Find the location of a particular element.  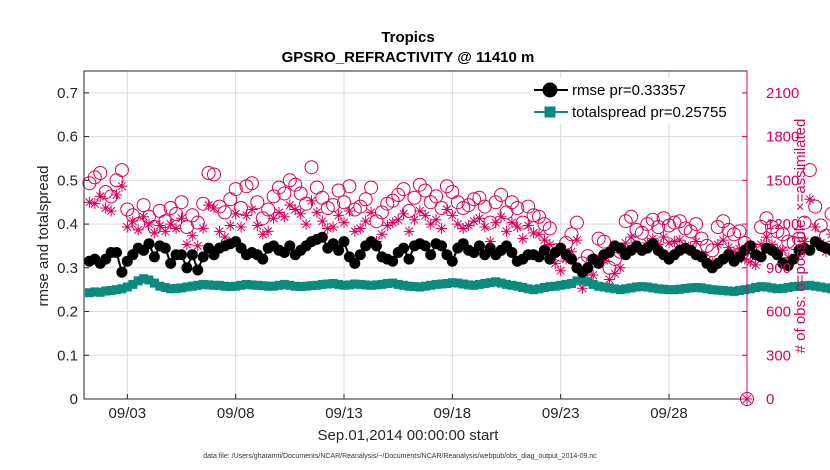

y-axis-label-right: # of obs: o=possible; ×=assimilated is located at coordinates (800, 236).